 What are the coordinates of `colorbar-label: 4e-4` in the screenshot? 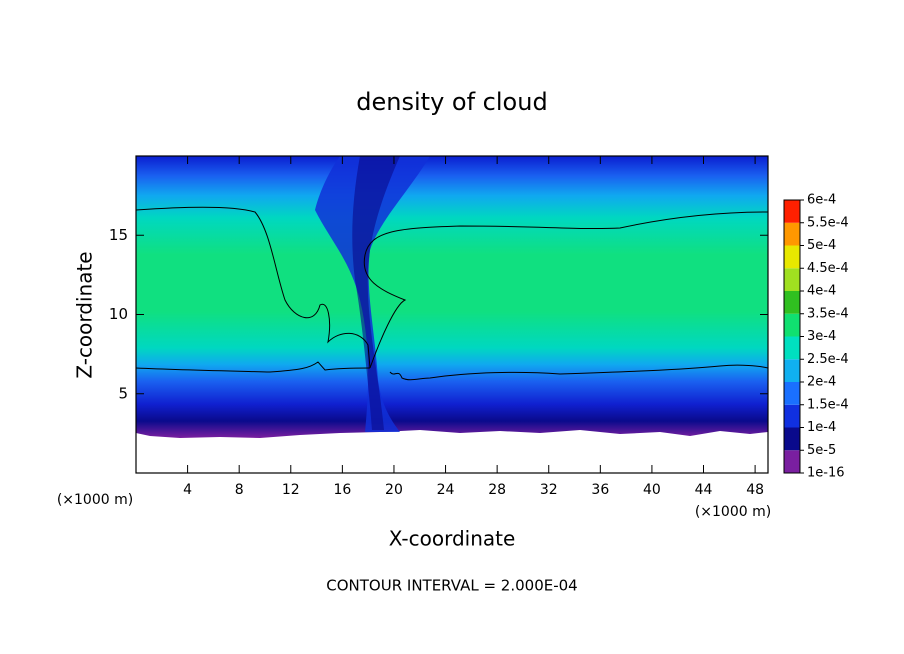 It's located at (821, 291).